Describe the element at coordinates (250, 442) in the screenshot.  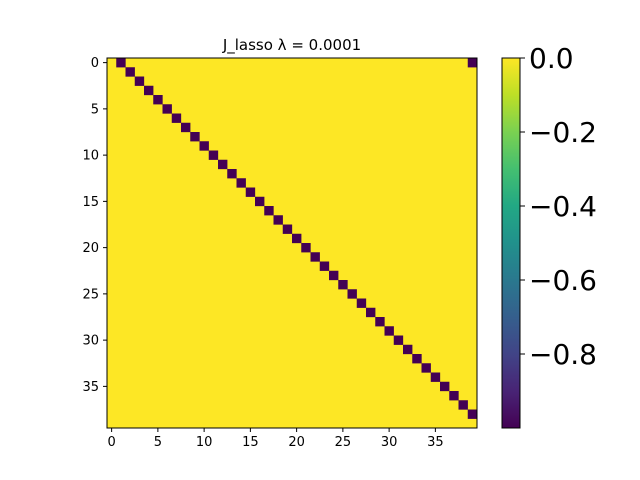
I see `x-tick-label: 15` at that location.